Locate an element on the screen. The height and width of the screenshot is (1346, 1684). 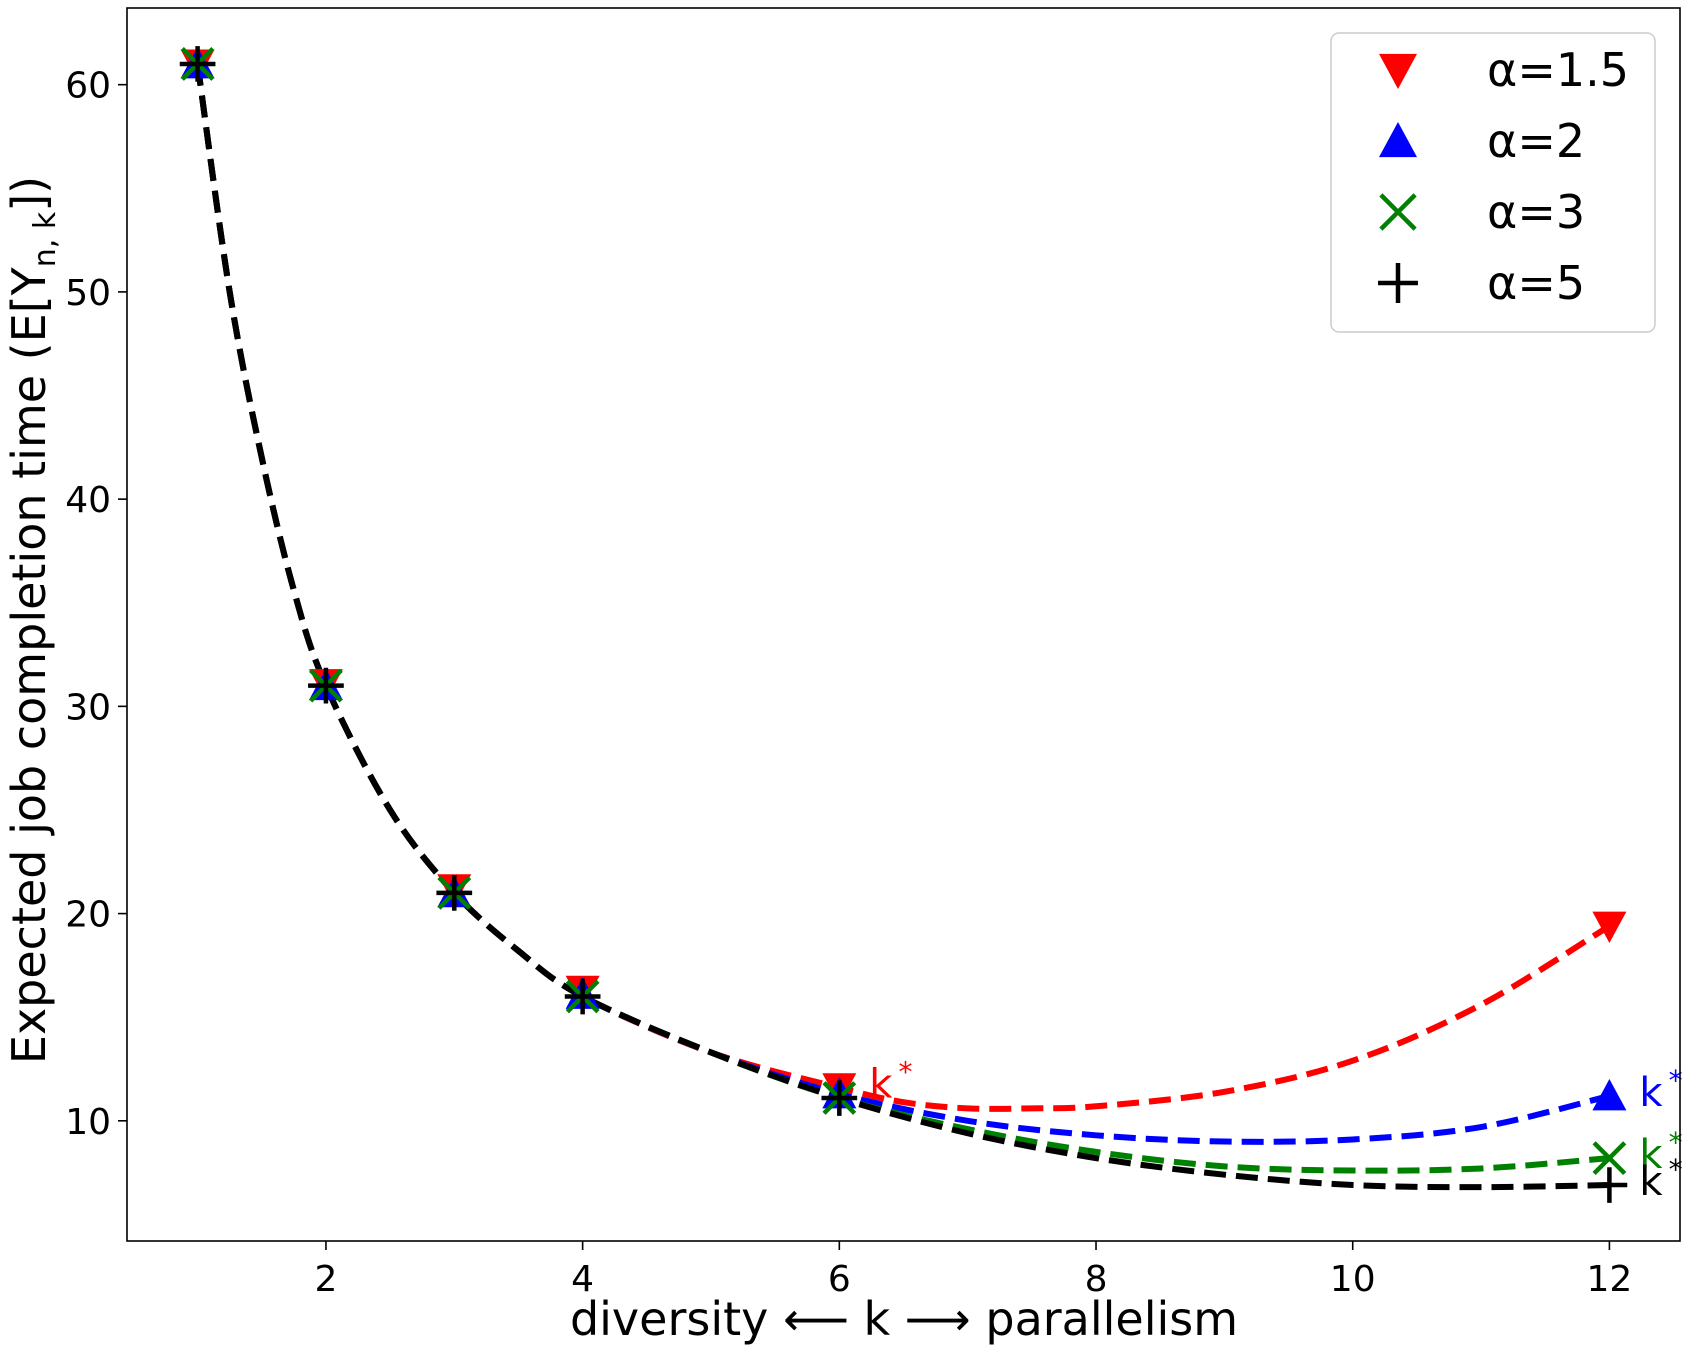
legend-label-1: α=1.5 is located at coordinates (1558, 70).